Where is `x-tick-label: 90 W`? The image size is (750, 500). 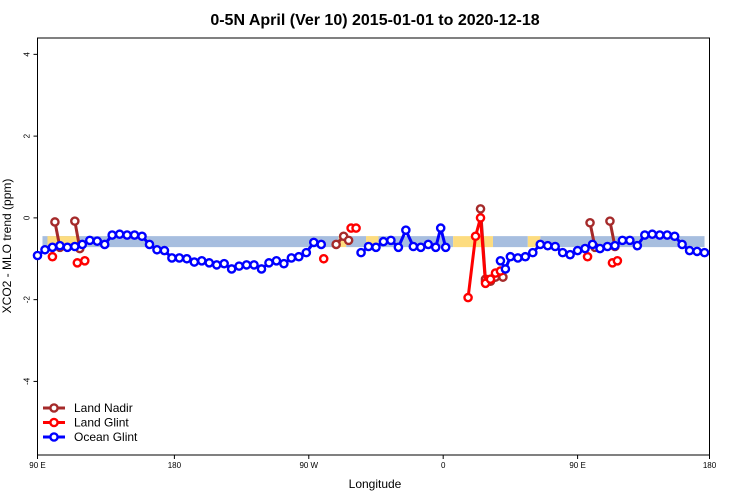
x-tick-label: 90 W is located at coordinates (308, 465).